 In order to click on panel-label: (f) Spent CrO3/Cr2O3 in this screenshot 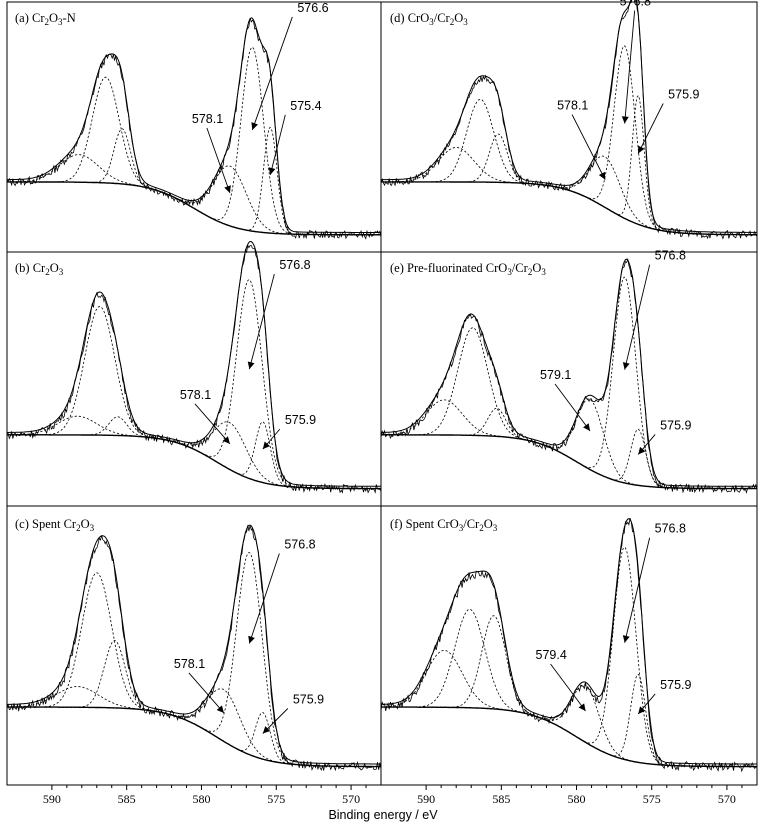, I will do `click(444, 525)`.